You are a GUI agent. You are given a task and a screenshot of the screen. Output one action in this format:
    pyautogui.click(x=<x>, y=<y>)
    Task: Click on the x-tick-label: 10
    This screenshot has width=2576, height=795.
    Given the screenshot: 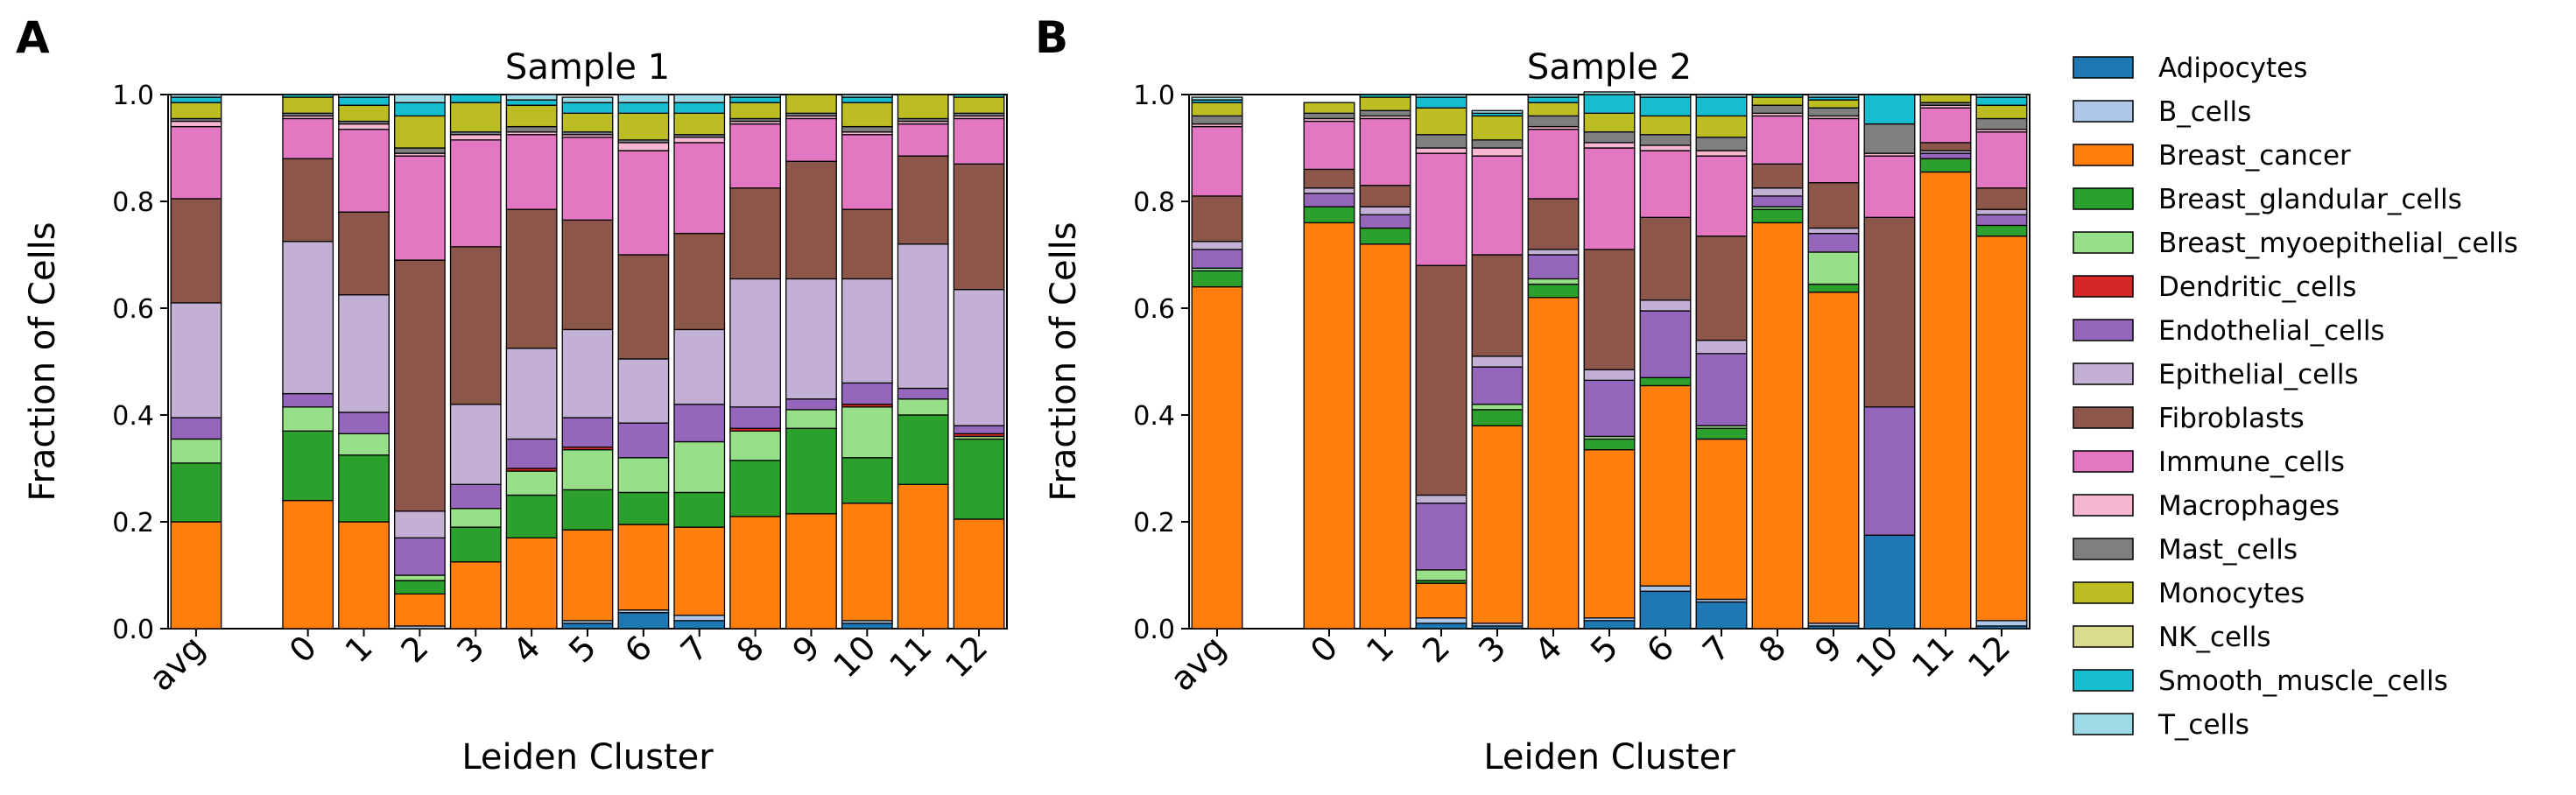 What is the action you would take?
    pyautogui.click(x=854, y=656)
    